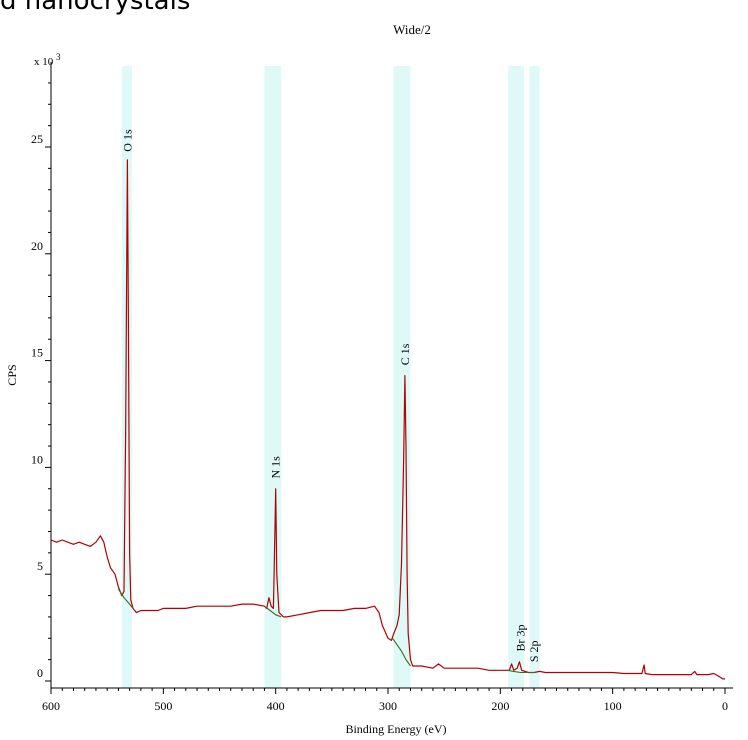 The height and width of the screenshot is (740, 748). Describe the element at coordinates (40, 566) in the screenshot. I see `y-tick-label: 5` at that location.